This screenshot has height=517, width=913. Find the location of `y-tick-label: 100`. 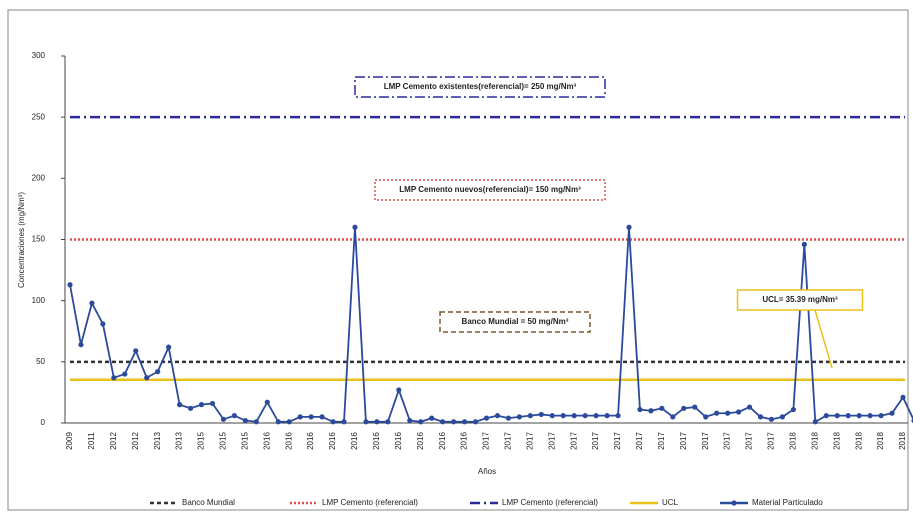

y-tick-label: 100 is located at coordinates (39, 300).